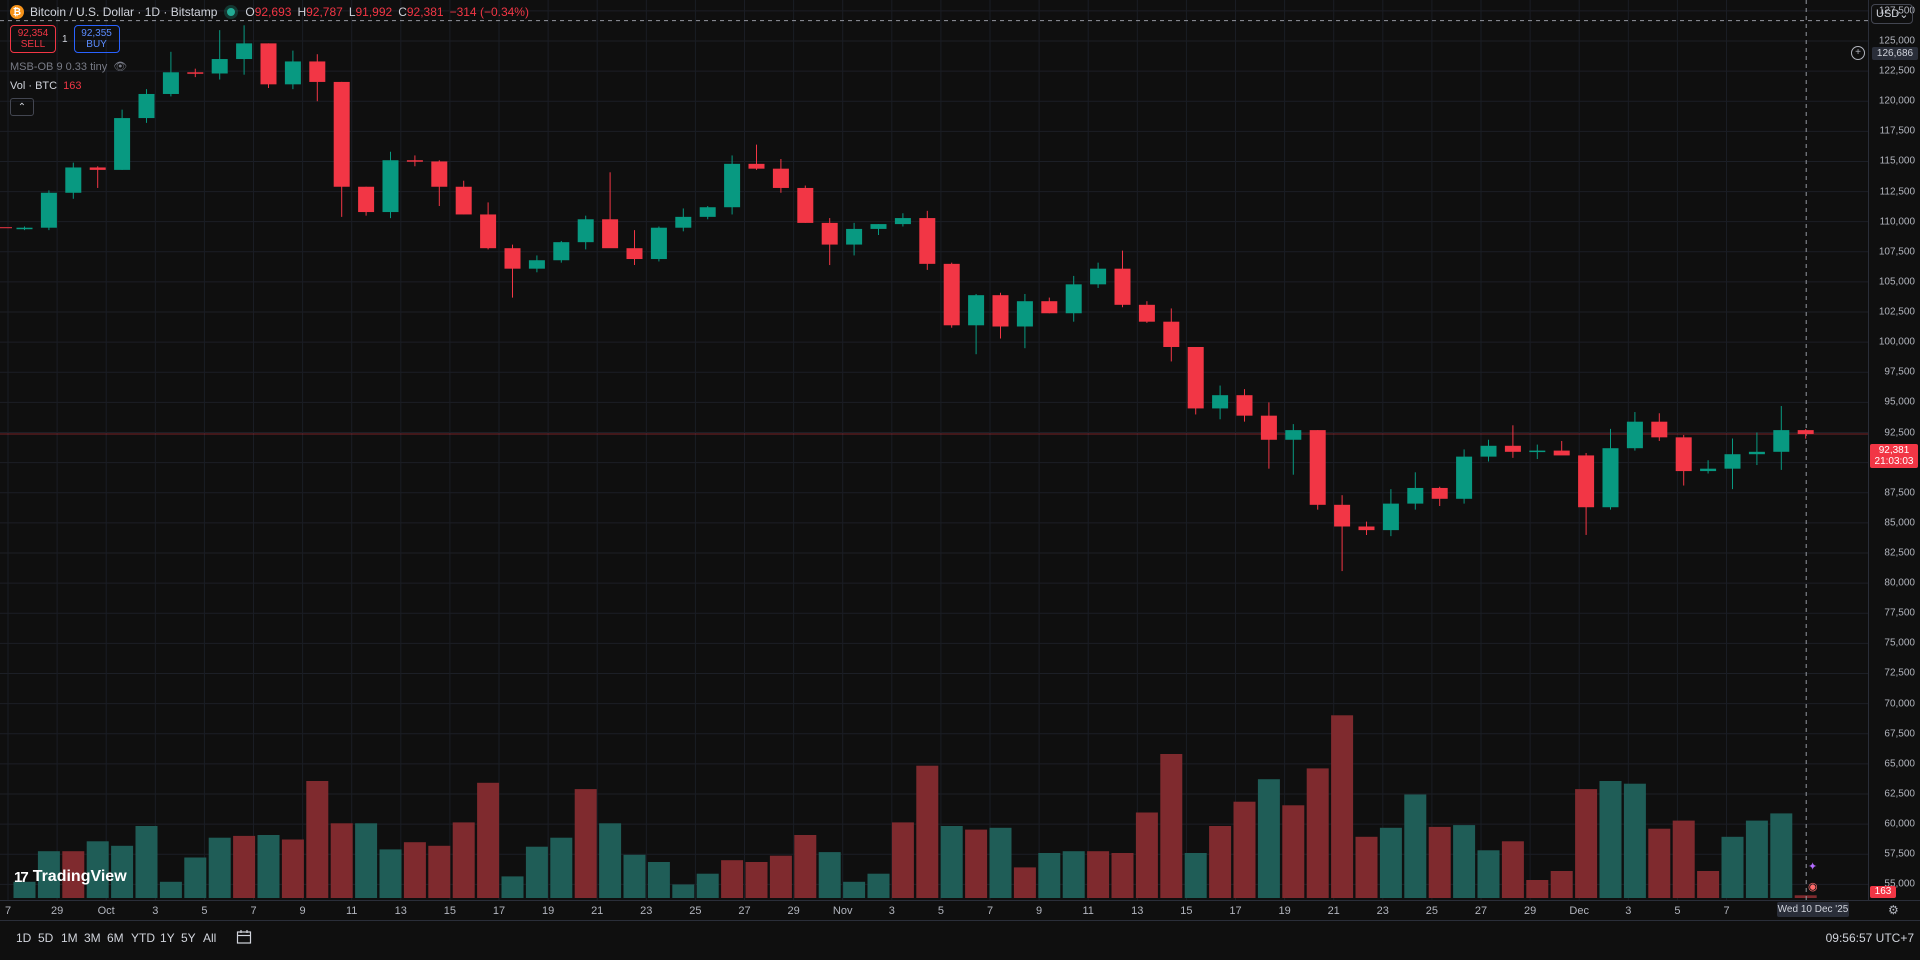  I want to click on range-ytd-button: YTD, so click(143, 938).